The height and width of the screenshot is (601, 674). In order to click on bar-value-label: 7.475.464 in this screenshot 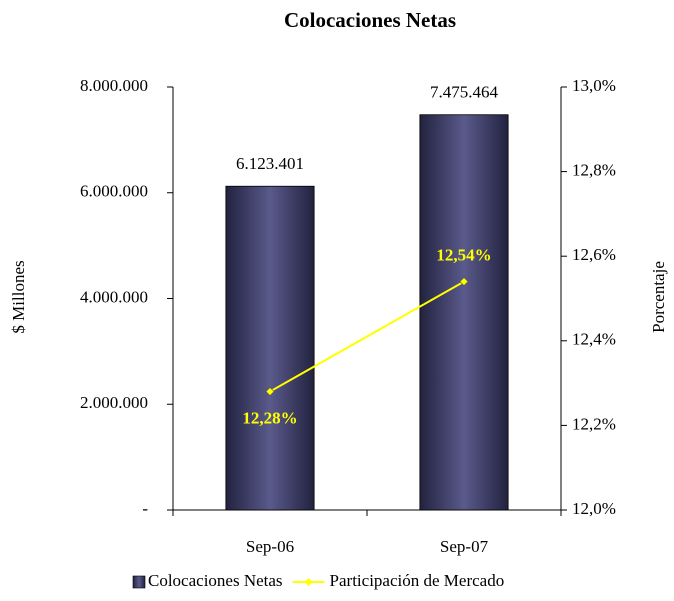, I will do `click(464, 92)`.